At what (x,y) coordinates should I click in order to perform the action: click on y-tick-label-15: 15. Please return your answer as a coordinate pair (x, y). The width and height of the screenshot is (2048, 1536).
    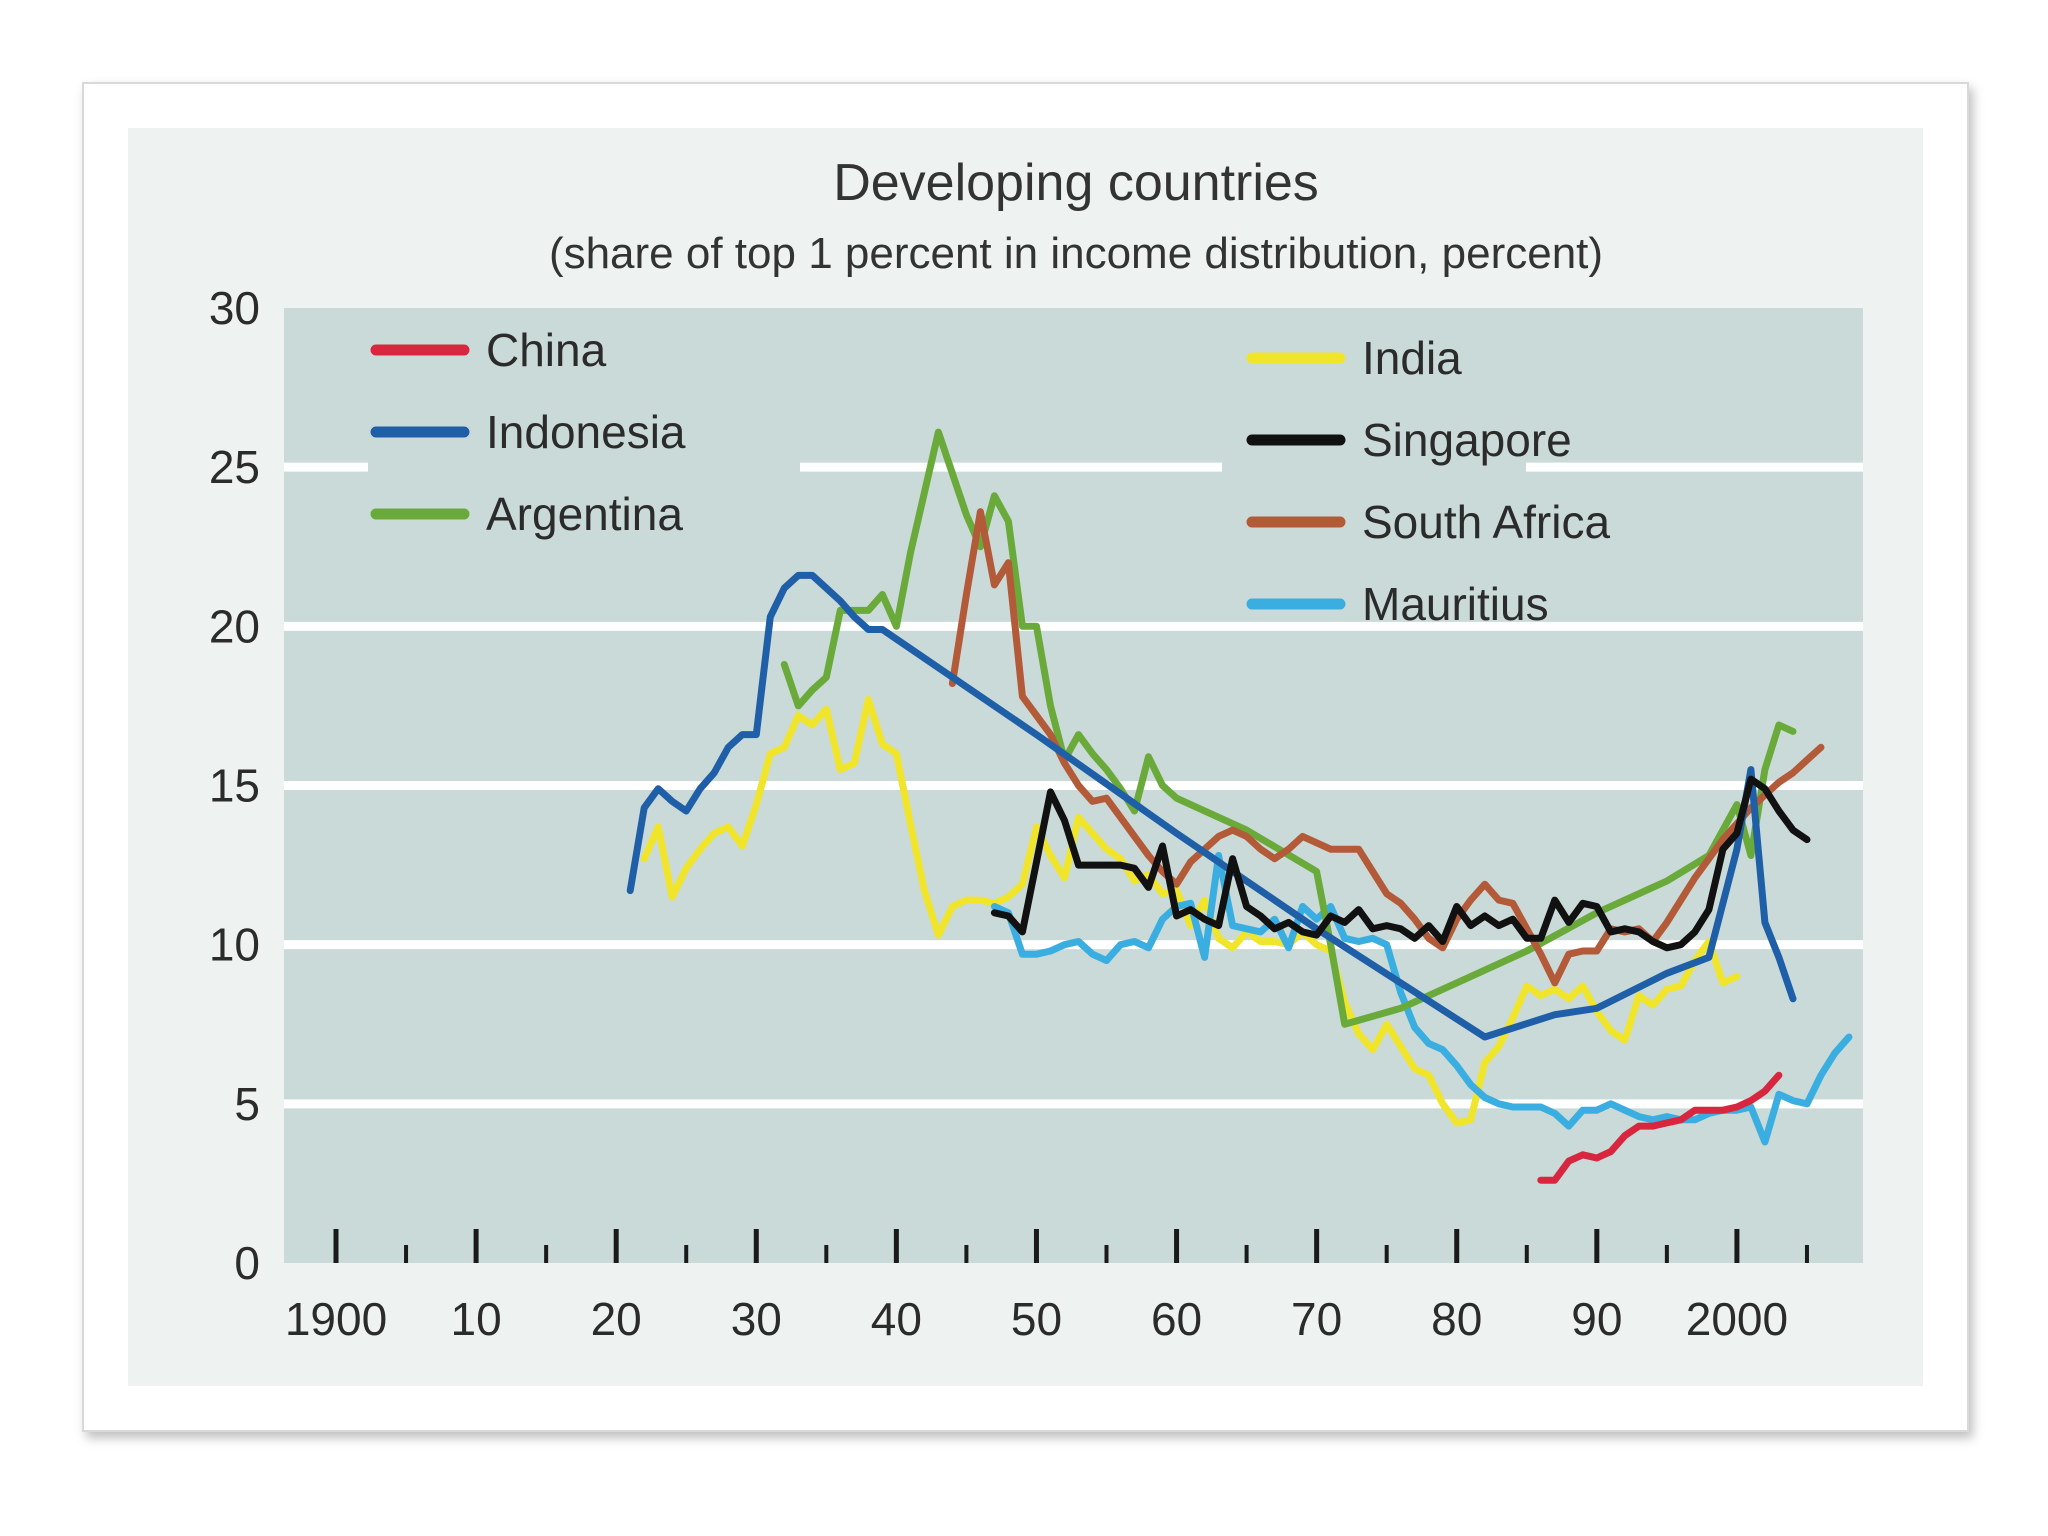
    Looking at the image, I should click on (234, 786).